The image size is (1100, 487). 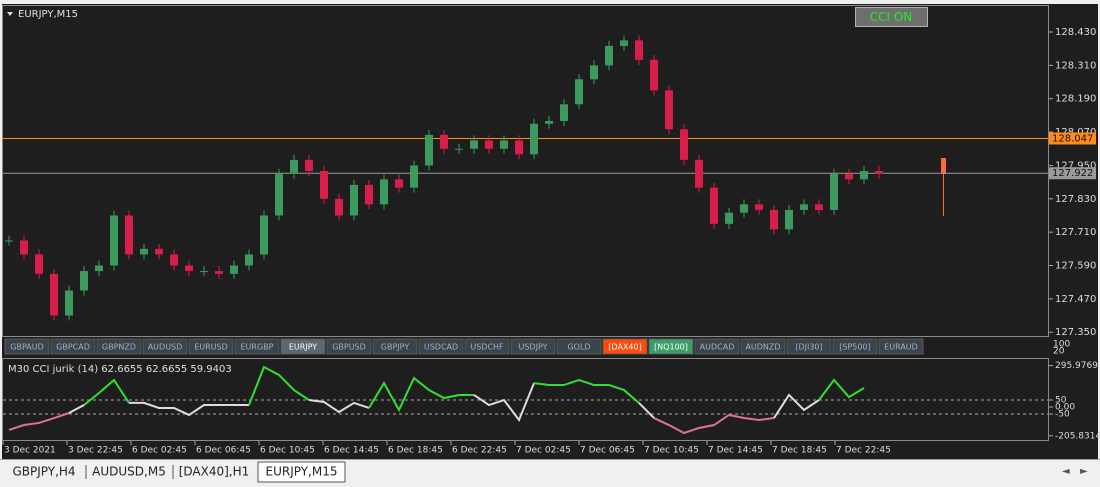 I want to click on y-tick-label: 128.190, so click(x=1075, y=99).